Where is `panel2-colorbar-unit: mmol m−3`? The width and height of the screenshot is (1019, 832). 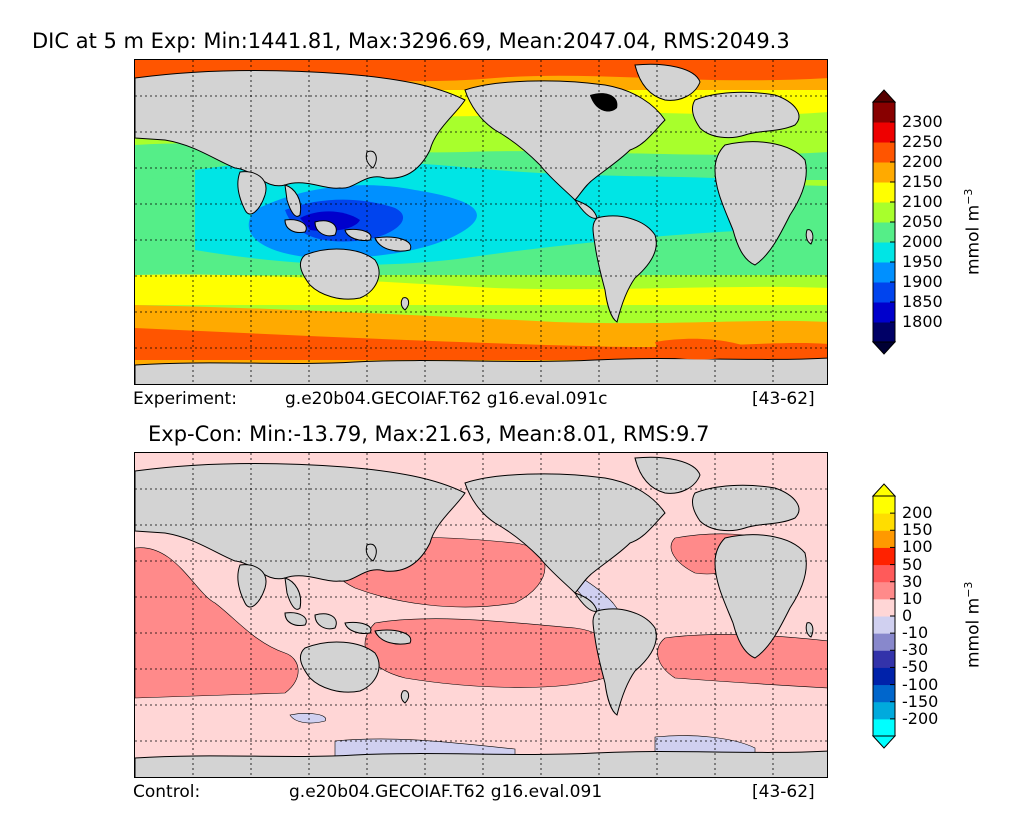
panel2-colorbar-unit: mmol m−3 is located at coordinates (973, 625).